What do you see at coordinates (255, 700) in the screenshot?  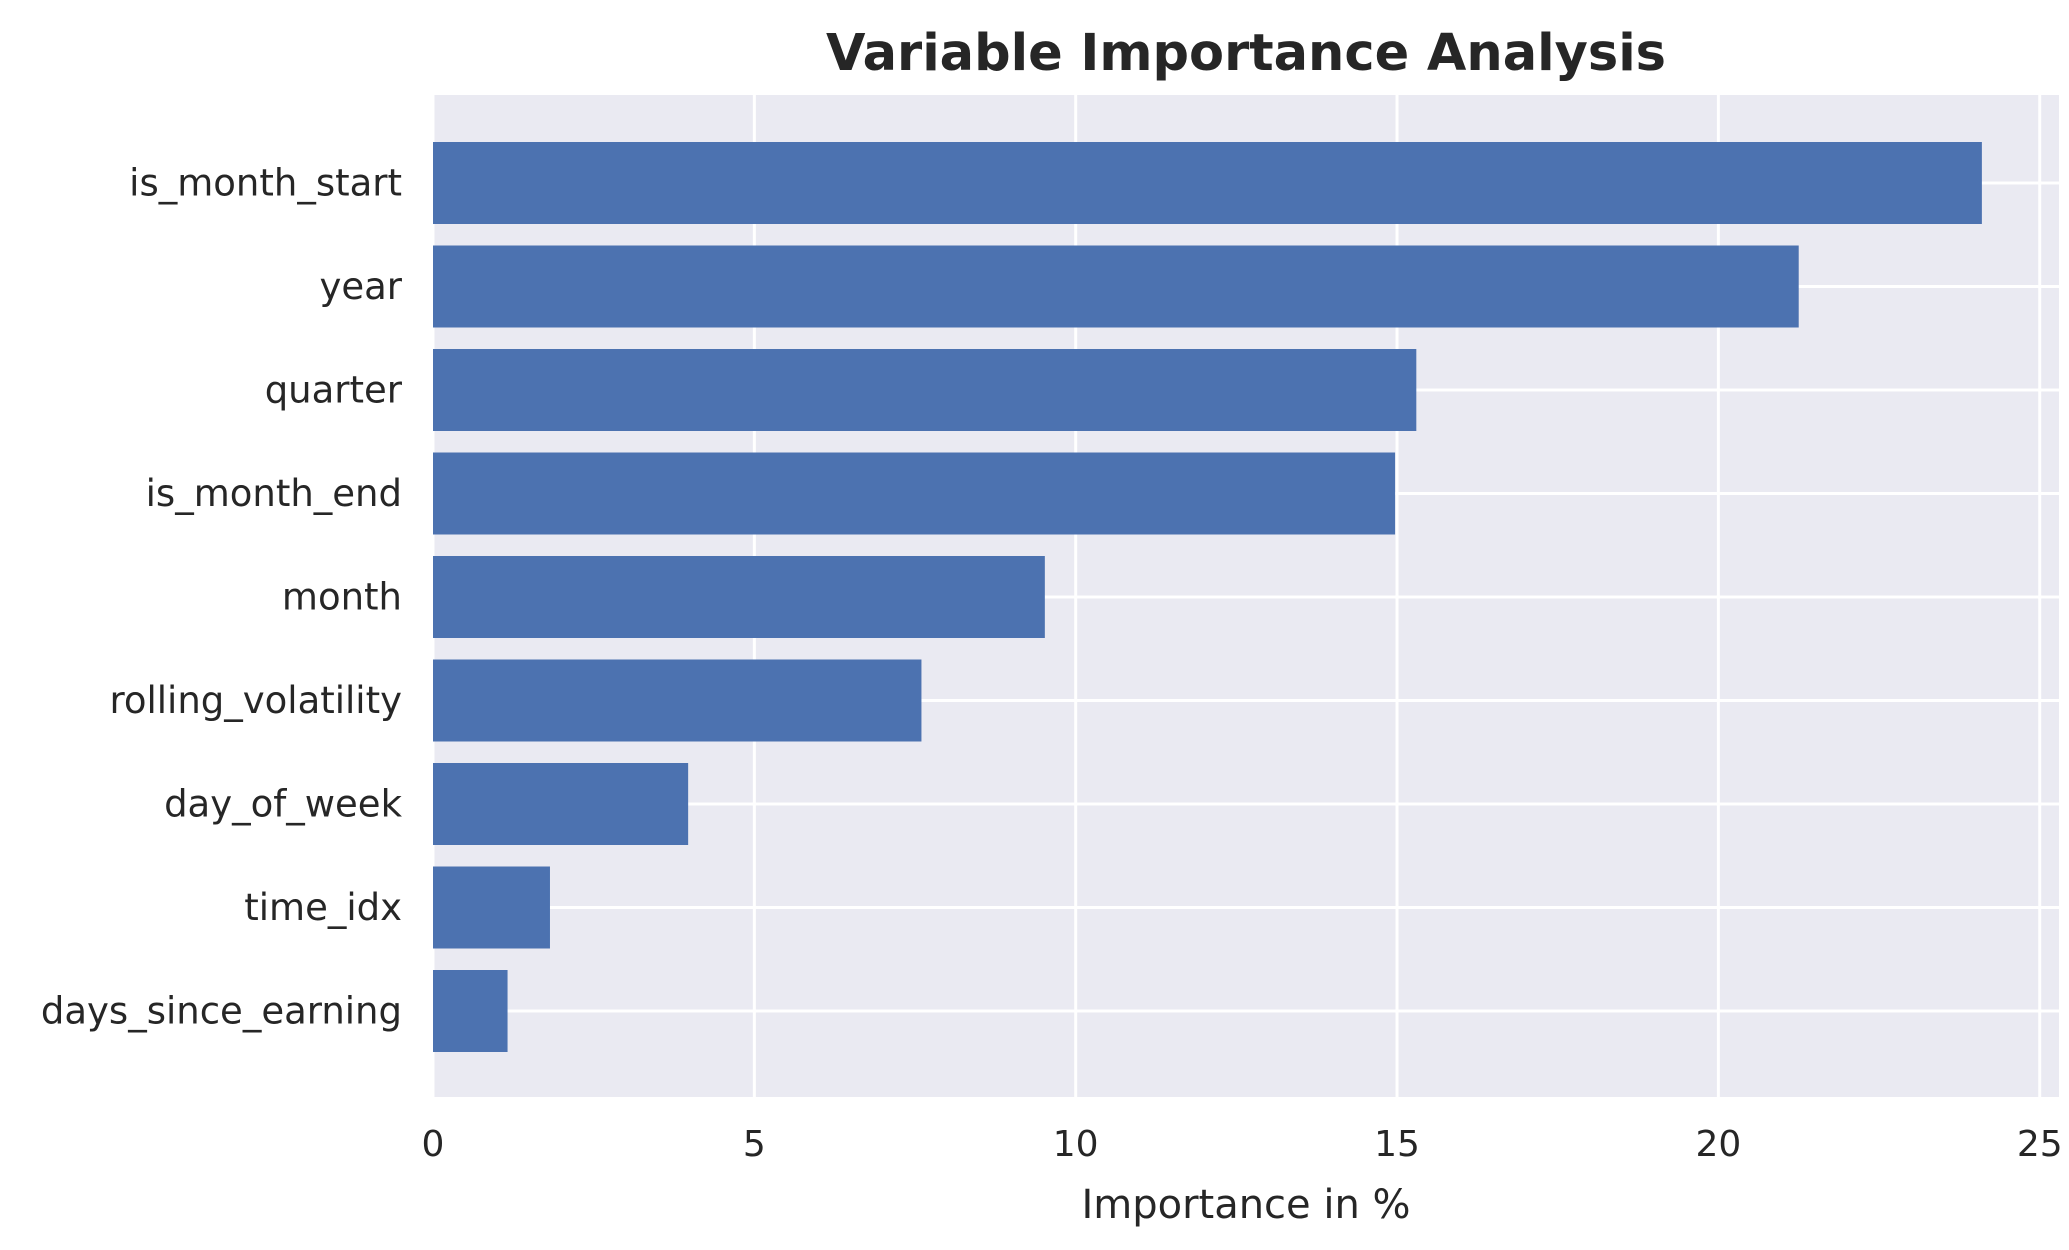 I see `y-tick-label: rolling_volatility` at bounding box center [255, 700].